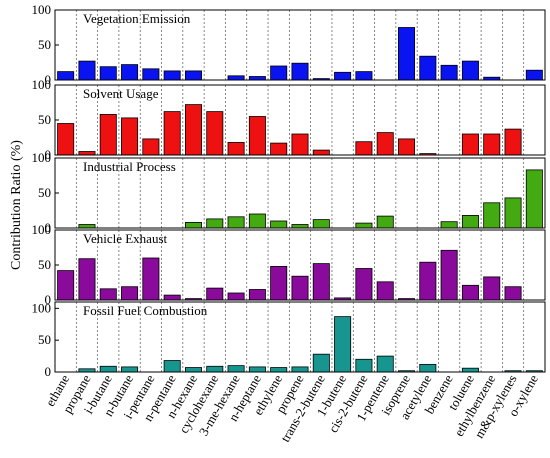 The width and height of the screenshot is (550, 458). What do you see at coordinates (137, 18) in the screenshot?
I see `panel-title: Vegetation Emission` at bounding box center [137, 18].